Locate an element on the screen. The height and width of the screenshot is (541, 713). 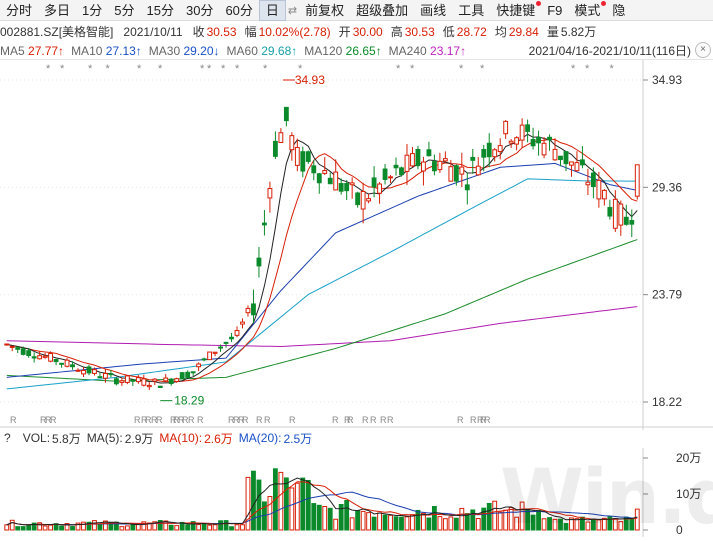
ma30-label: MA30 is located at coordinates (164, 50).